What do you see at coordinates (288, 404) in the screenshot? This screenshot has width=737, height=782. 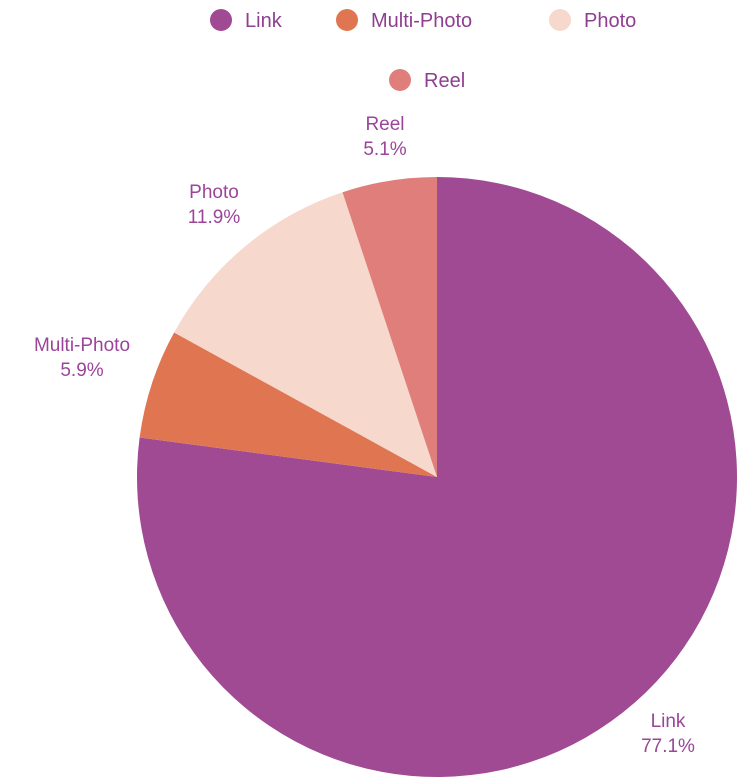 I see `pie-slice-multi-photo` at bounding box center [288, 404].